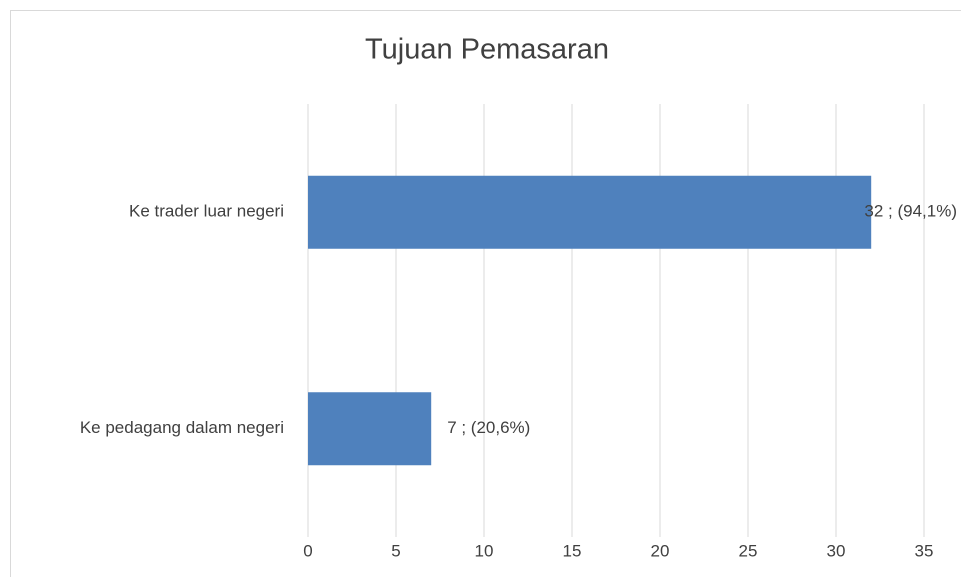 This screenshot has height=577, width=961. Describe the element at coordinates (206, 211) in the screenshot. I see `y-tick-label: Ke trader luar negeri` at that location.